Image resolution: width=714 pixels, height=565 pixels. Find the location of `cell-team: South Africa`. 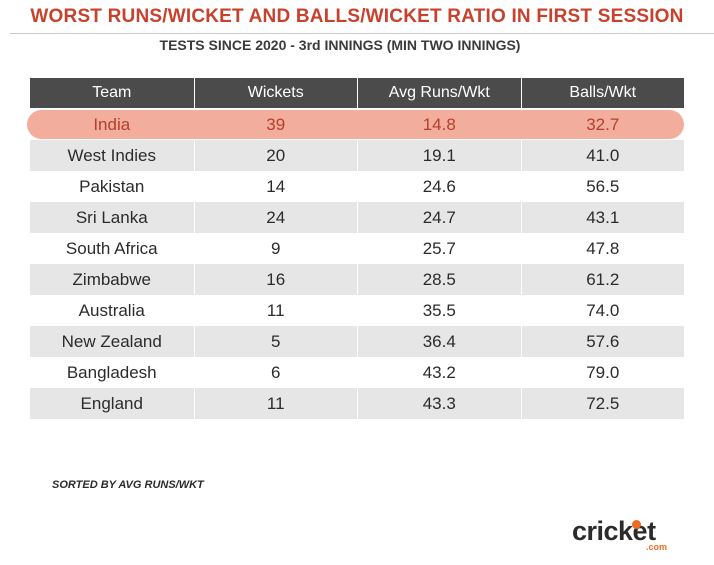

cell-team: South Africa is located at coordinates (111, 248).